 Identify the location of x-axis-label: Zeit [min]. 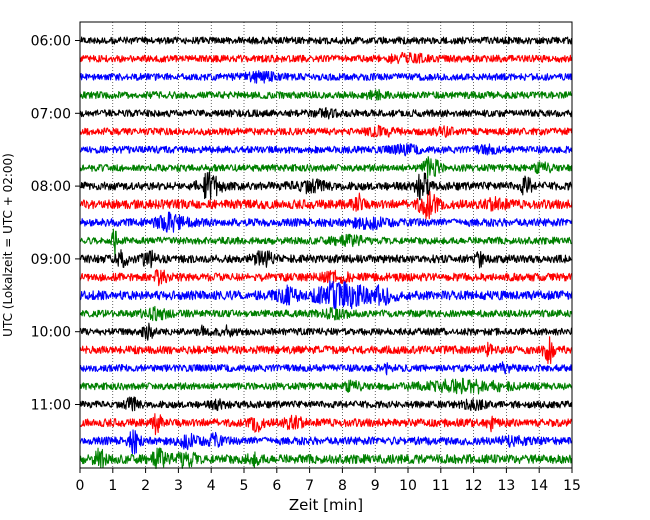
(326, 505).